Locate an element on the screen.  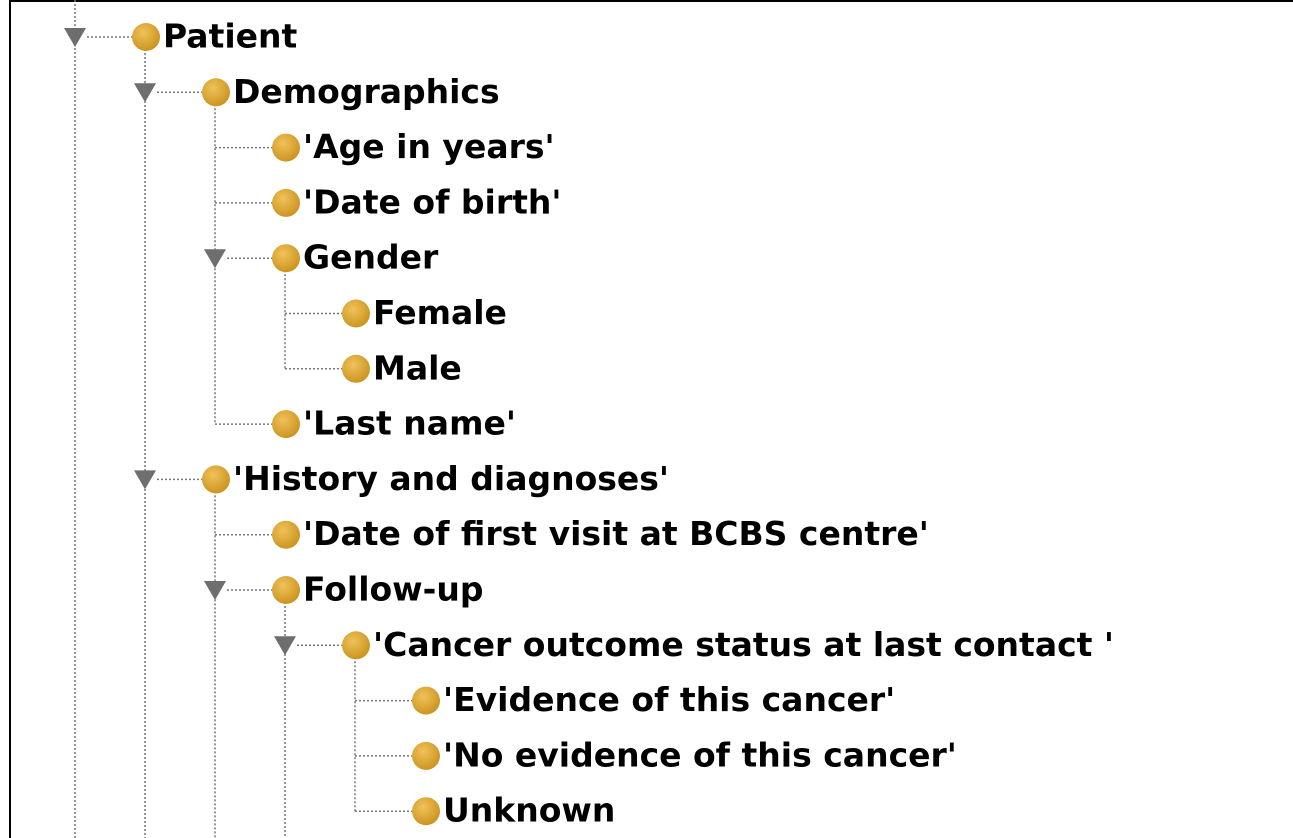
node-label: Unknown is located at coordinates (529, 810).